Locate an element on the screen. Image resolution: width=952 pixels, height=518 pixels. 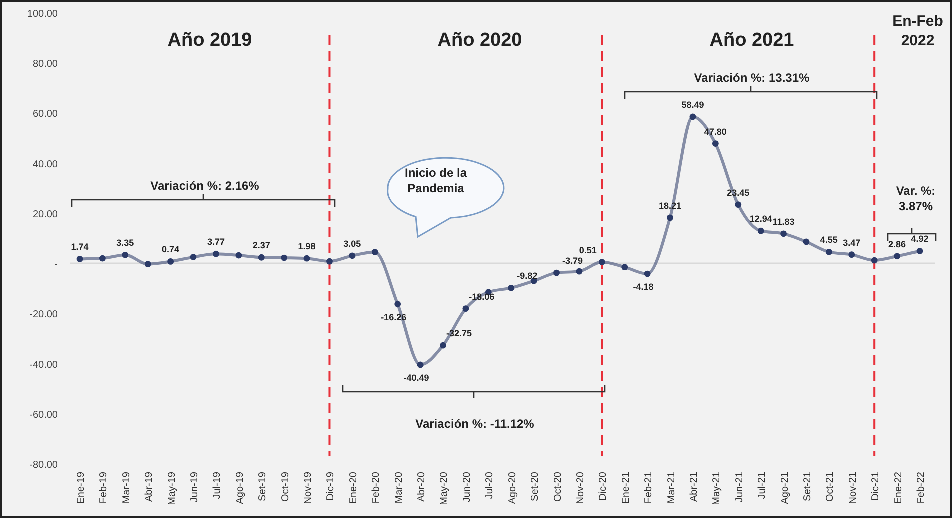
x-tick-label: Abr-21 is located at coordinates (694, 487).